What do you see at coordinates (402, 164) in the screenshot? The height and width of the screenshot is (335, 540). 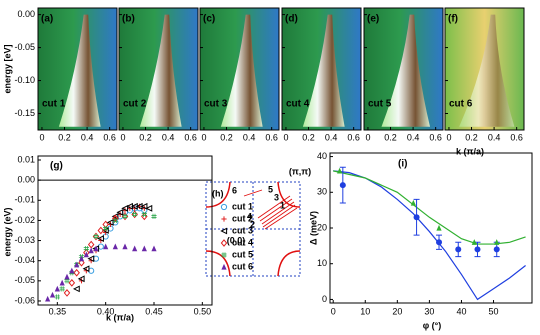 I see `panel-label: (i)` at bounding box center [402, 164].